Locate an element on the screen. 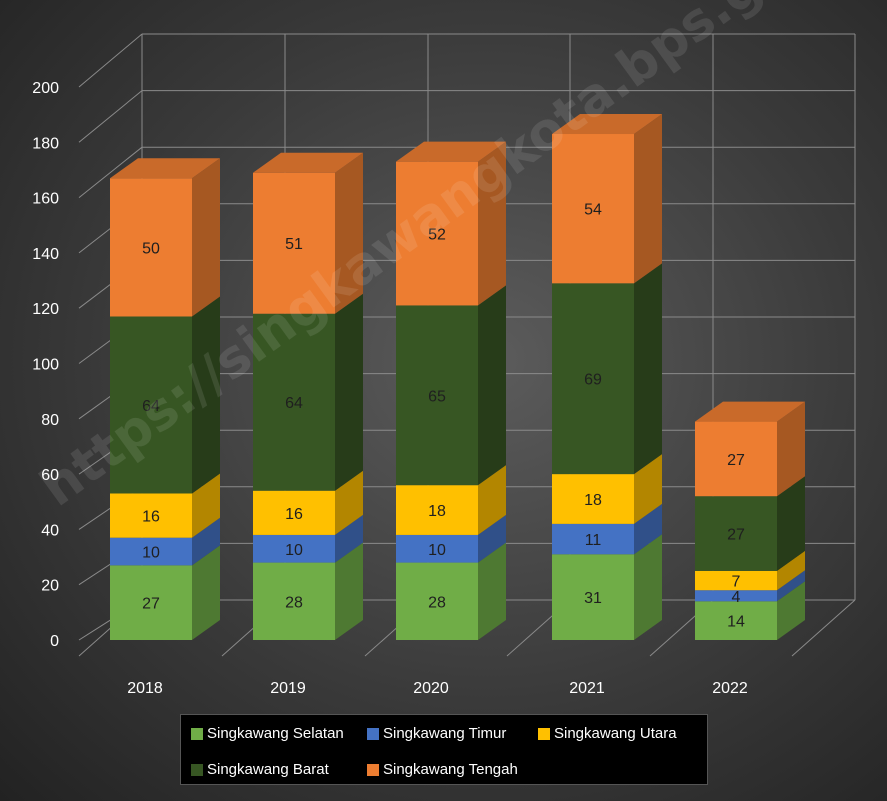 Image resolution: width=887 pixels, height=801 pixels. x-tick-label: 2021 is located at coordinates (587, 688).